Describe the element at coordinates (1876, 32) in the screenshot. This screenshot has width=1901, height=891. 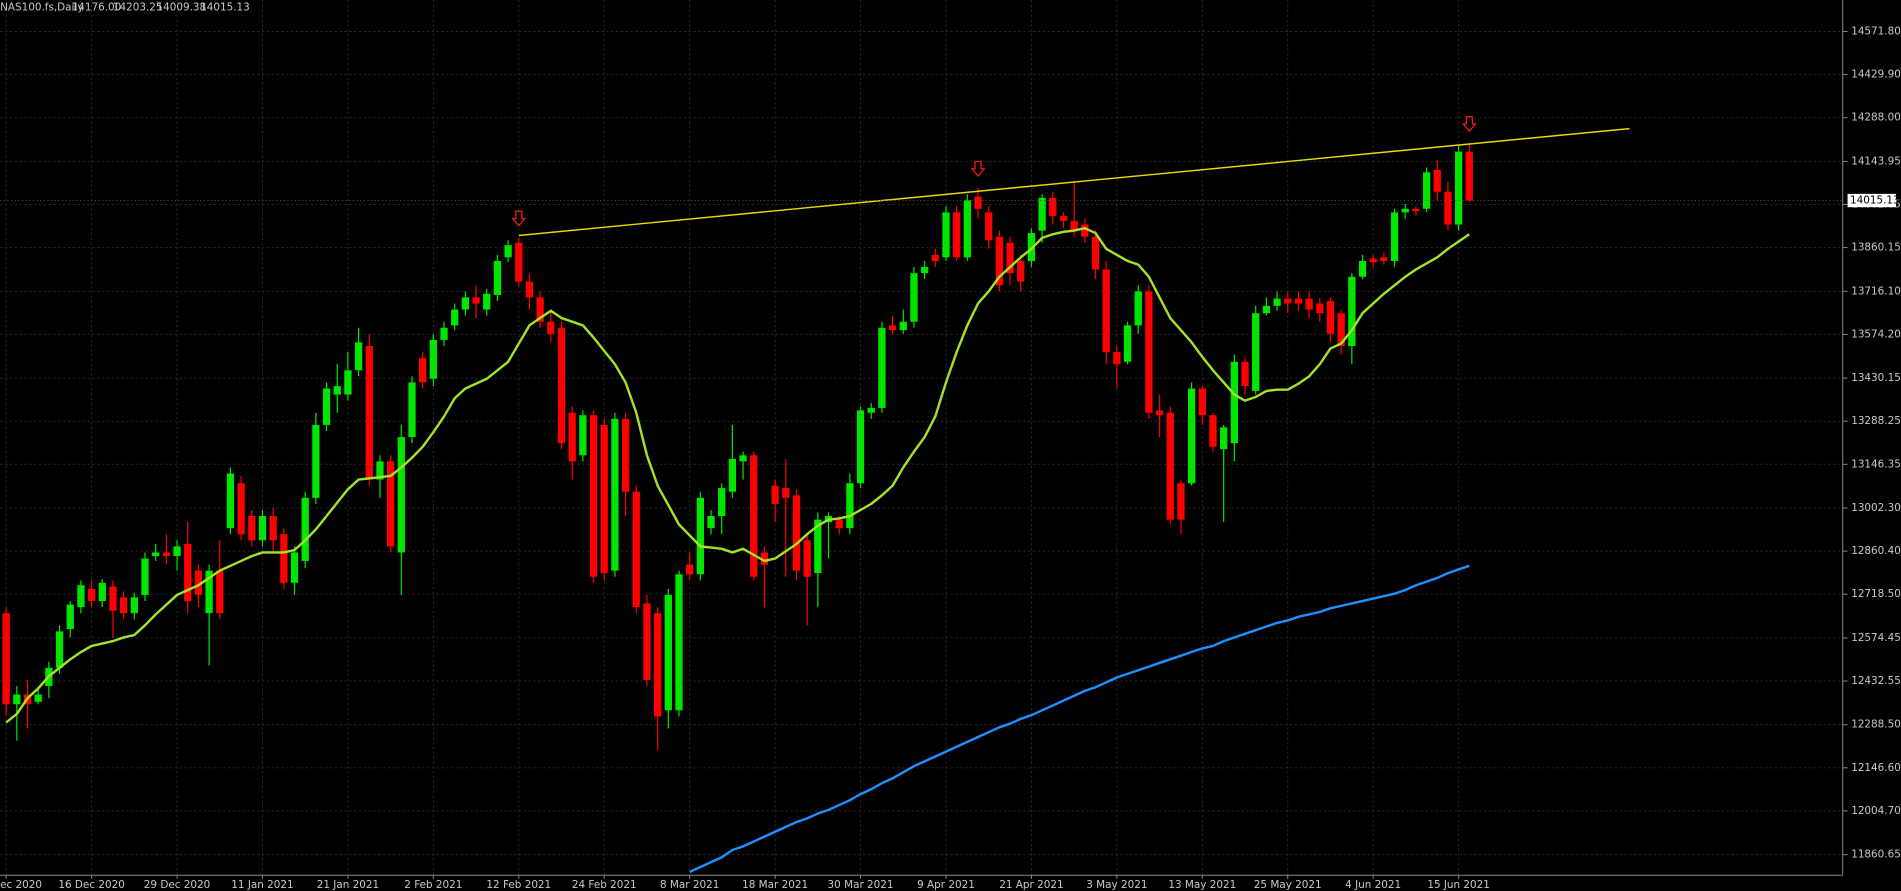
I see `y-tick-label: 14571.80` at that location.